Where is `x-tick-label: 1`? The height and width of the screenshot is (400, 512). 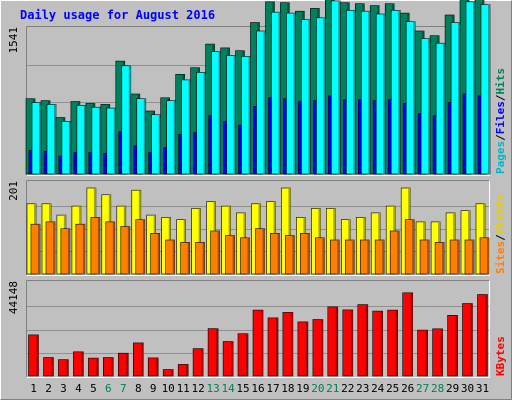 x-tick-label: 1 is located at coordinates (33, 388).